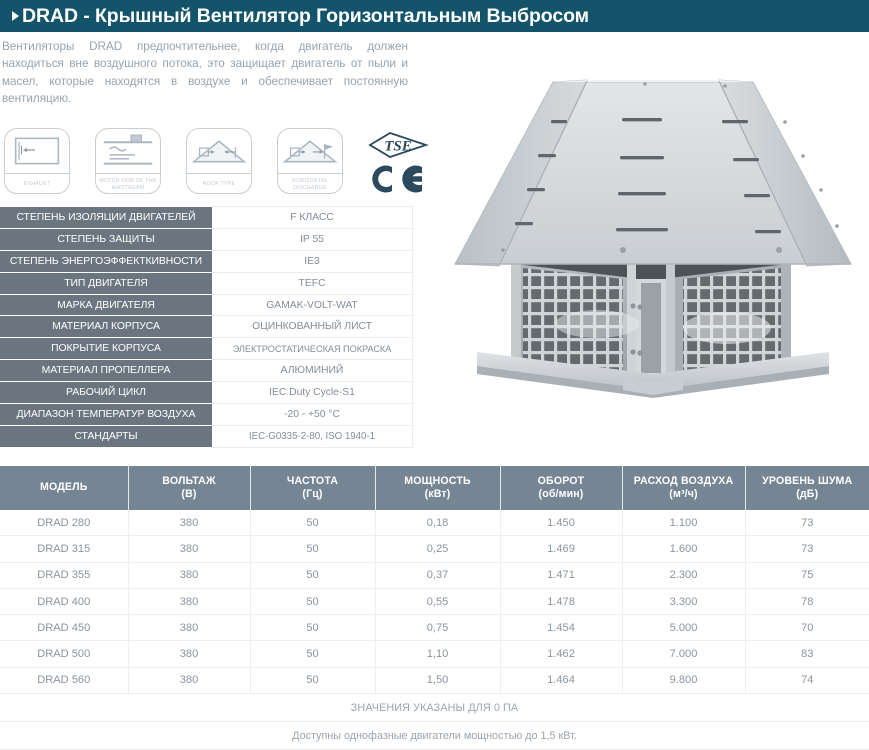  What do you see at coordinates (310, 151) in the screenshot?
I see `horizontal-discharge-icon` at bounding box center [310, 151].